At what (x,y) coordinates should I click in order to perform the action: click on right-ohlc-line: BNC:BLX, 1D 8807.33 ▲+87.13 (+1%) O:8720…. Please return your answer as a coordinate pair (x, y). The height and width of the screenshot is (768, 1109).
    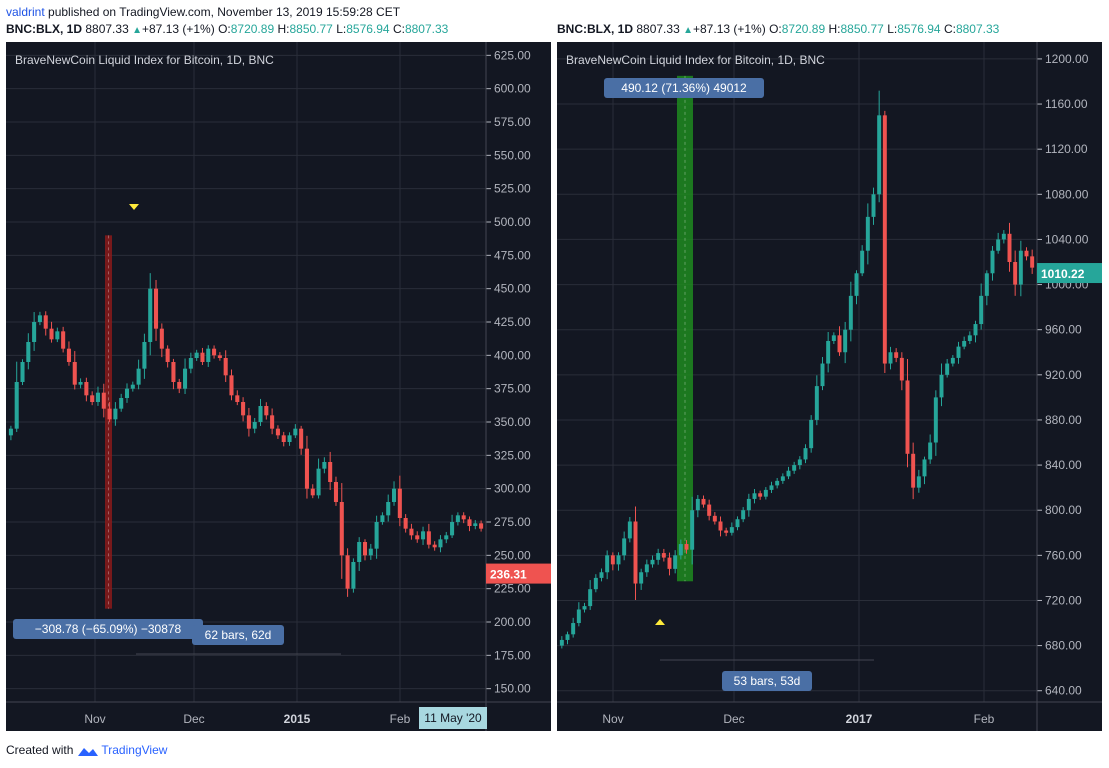
    Looking at the image, I should click on (778, 29).